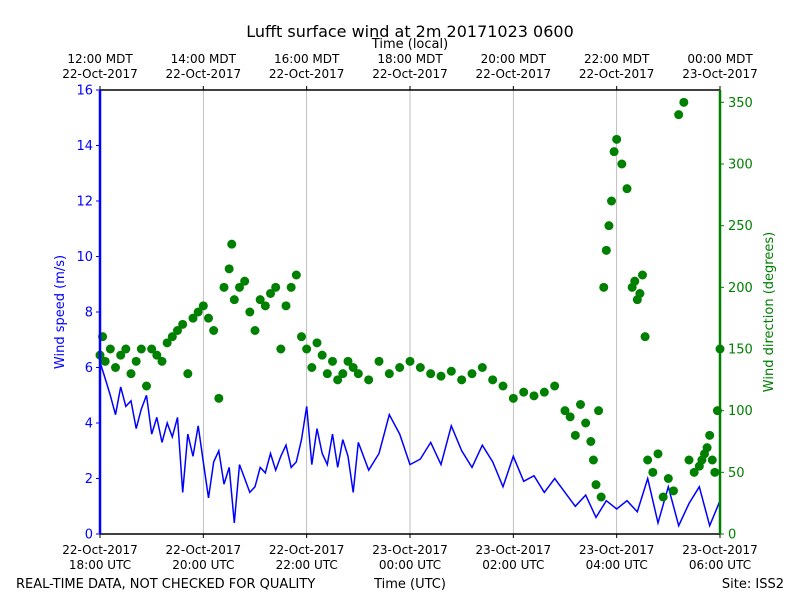 This screenshot has height=600, width=800. I want to click on left-tick-label: 0, so click(89, 535).